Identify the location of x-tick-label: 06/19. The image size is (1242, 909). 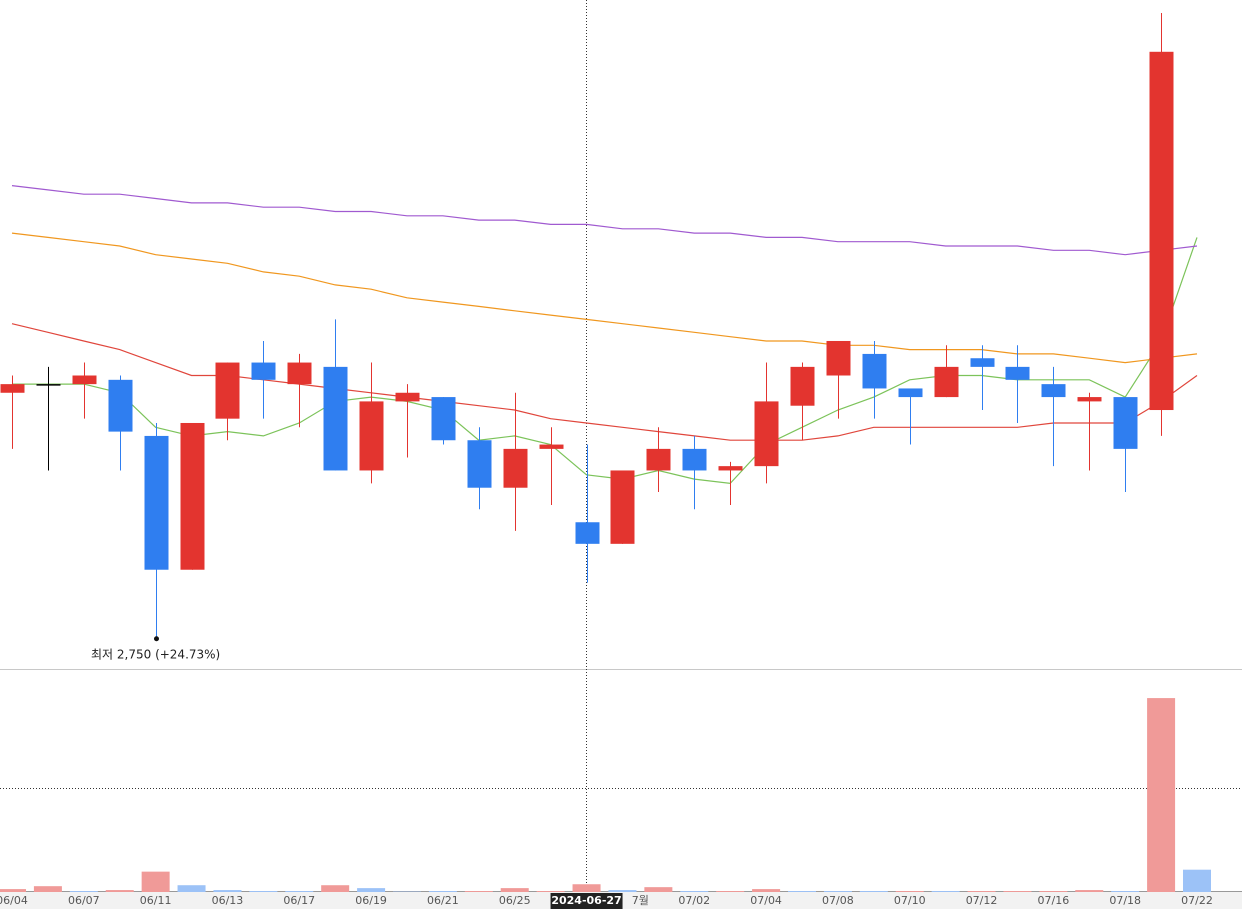
(371, 900).